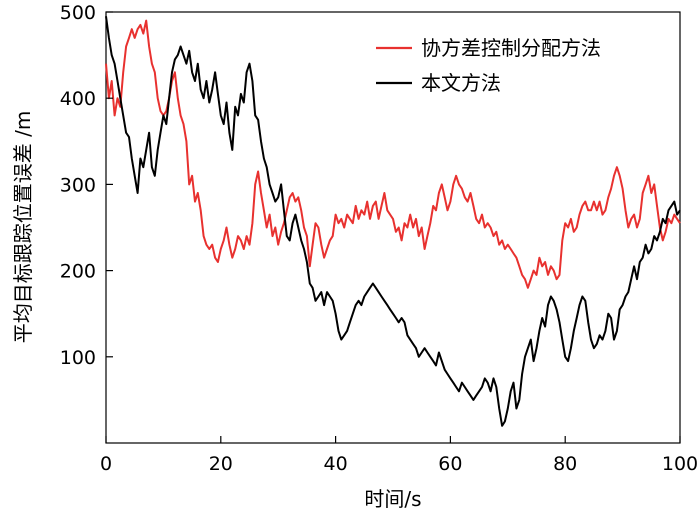 This screenshot has height=522, width=700. Describe the element at coordinates (23, 227) in the screenshot. I see `y-axis-title: 平均目标跟踪位置误差 /m` at that location.